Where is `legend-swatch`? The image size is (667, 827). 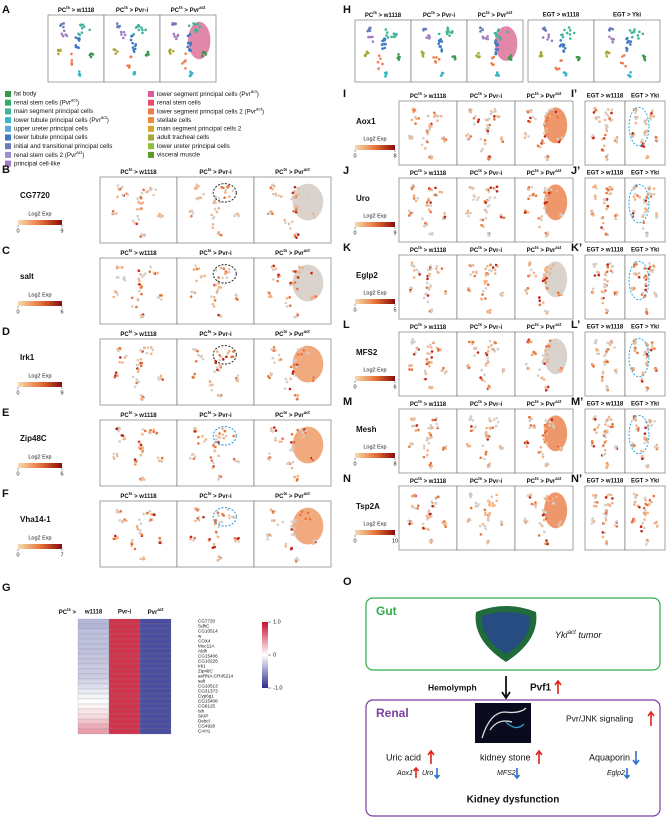 legend-swatch is located at coordinates (151, 111).